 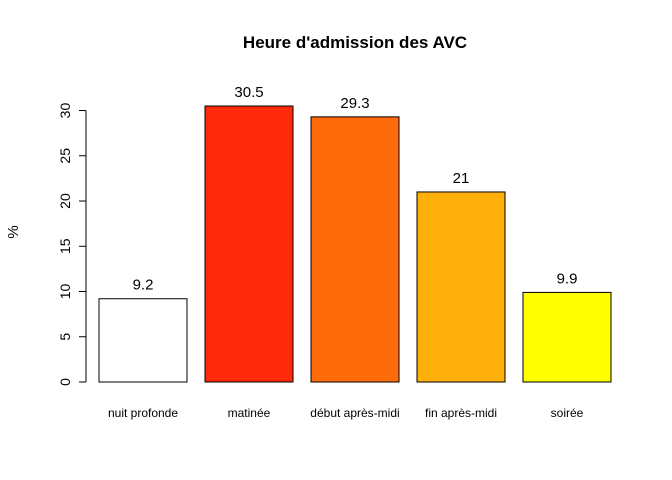 I want to click on y-tick-label: 10, so click(x=65, y=292).